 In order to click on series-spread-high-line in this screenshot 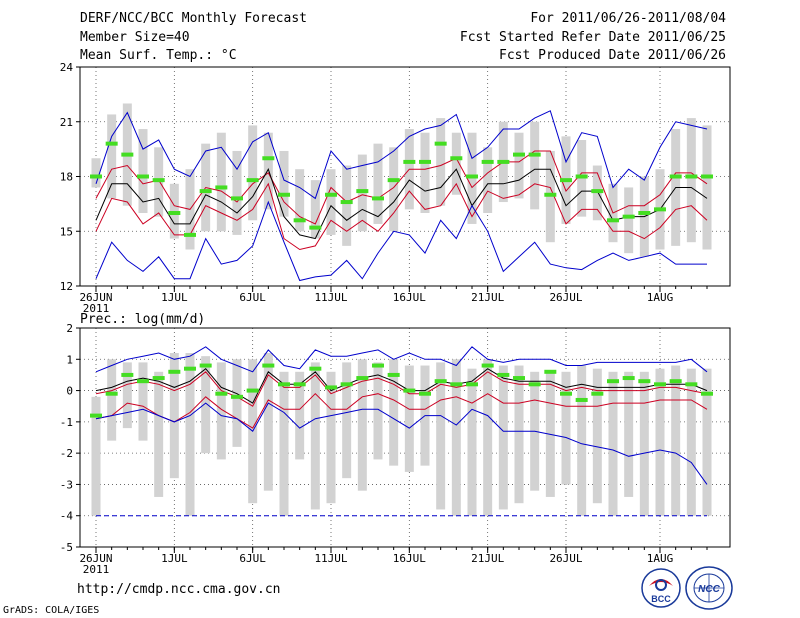, I will do `click(401, 187)`.